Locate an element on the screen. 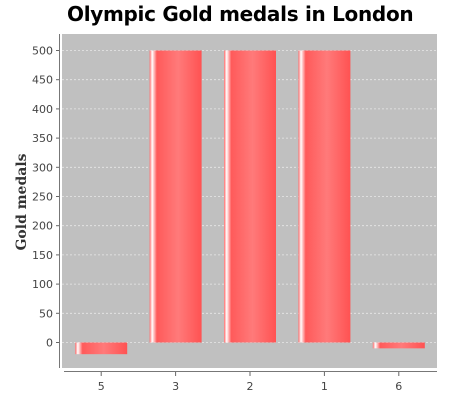  y-tick-label: 50 is located at coordinates (46, 313).